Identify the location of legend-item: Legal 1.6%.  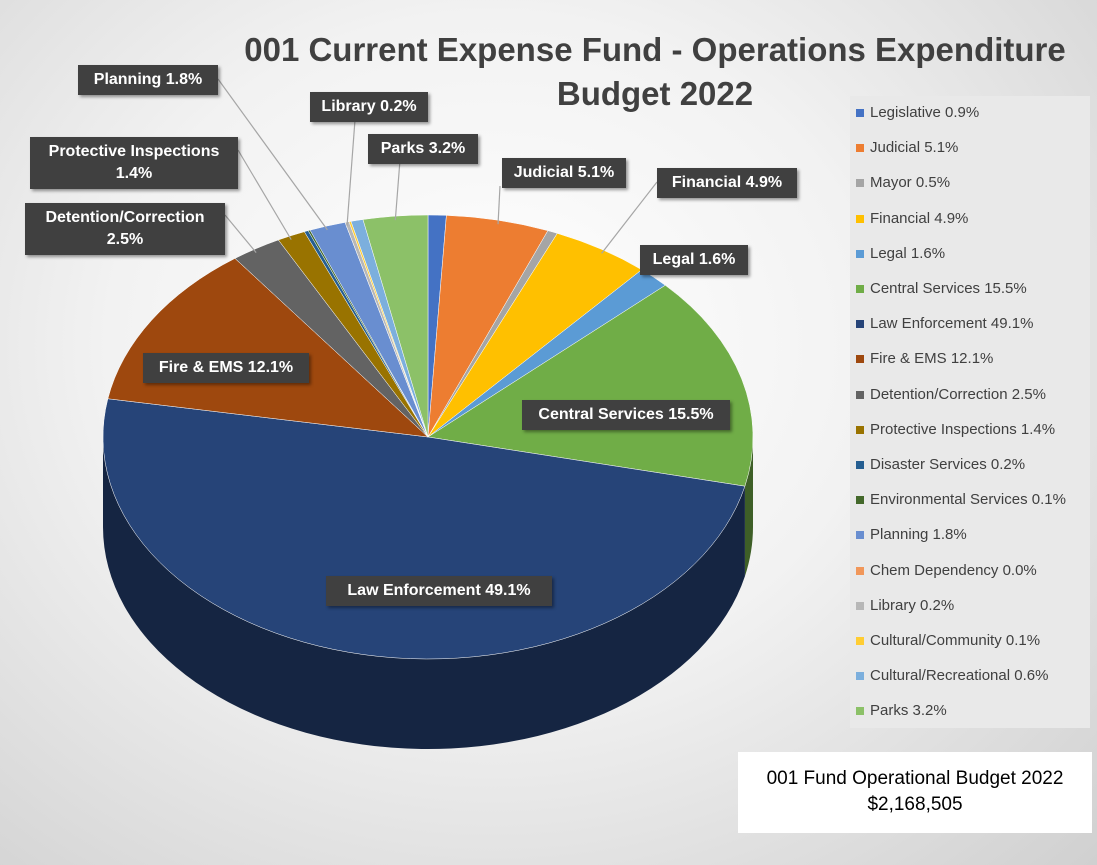
(900, 253).